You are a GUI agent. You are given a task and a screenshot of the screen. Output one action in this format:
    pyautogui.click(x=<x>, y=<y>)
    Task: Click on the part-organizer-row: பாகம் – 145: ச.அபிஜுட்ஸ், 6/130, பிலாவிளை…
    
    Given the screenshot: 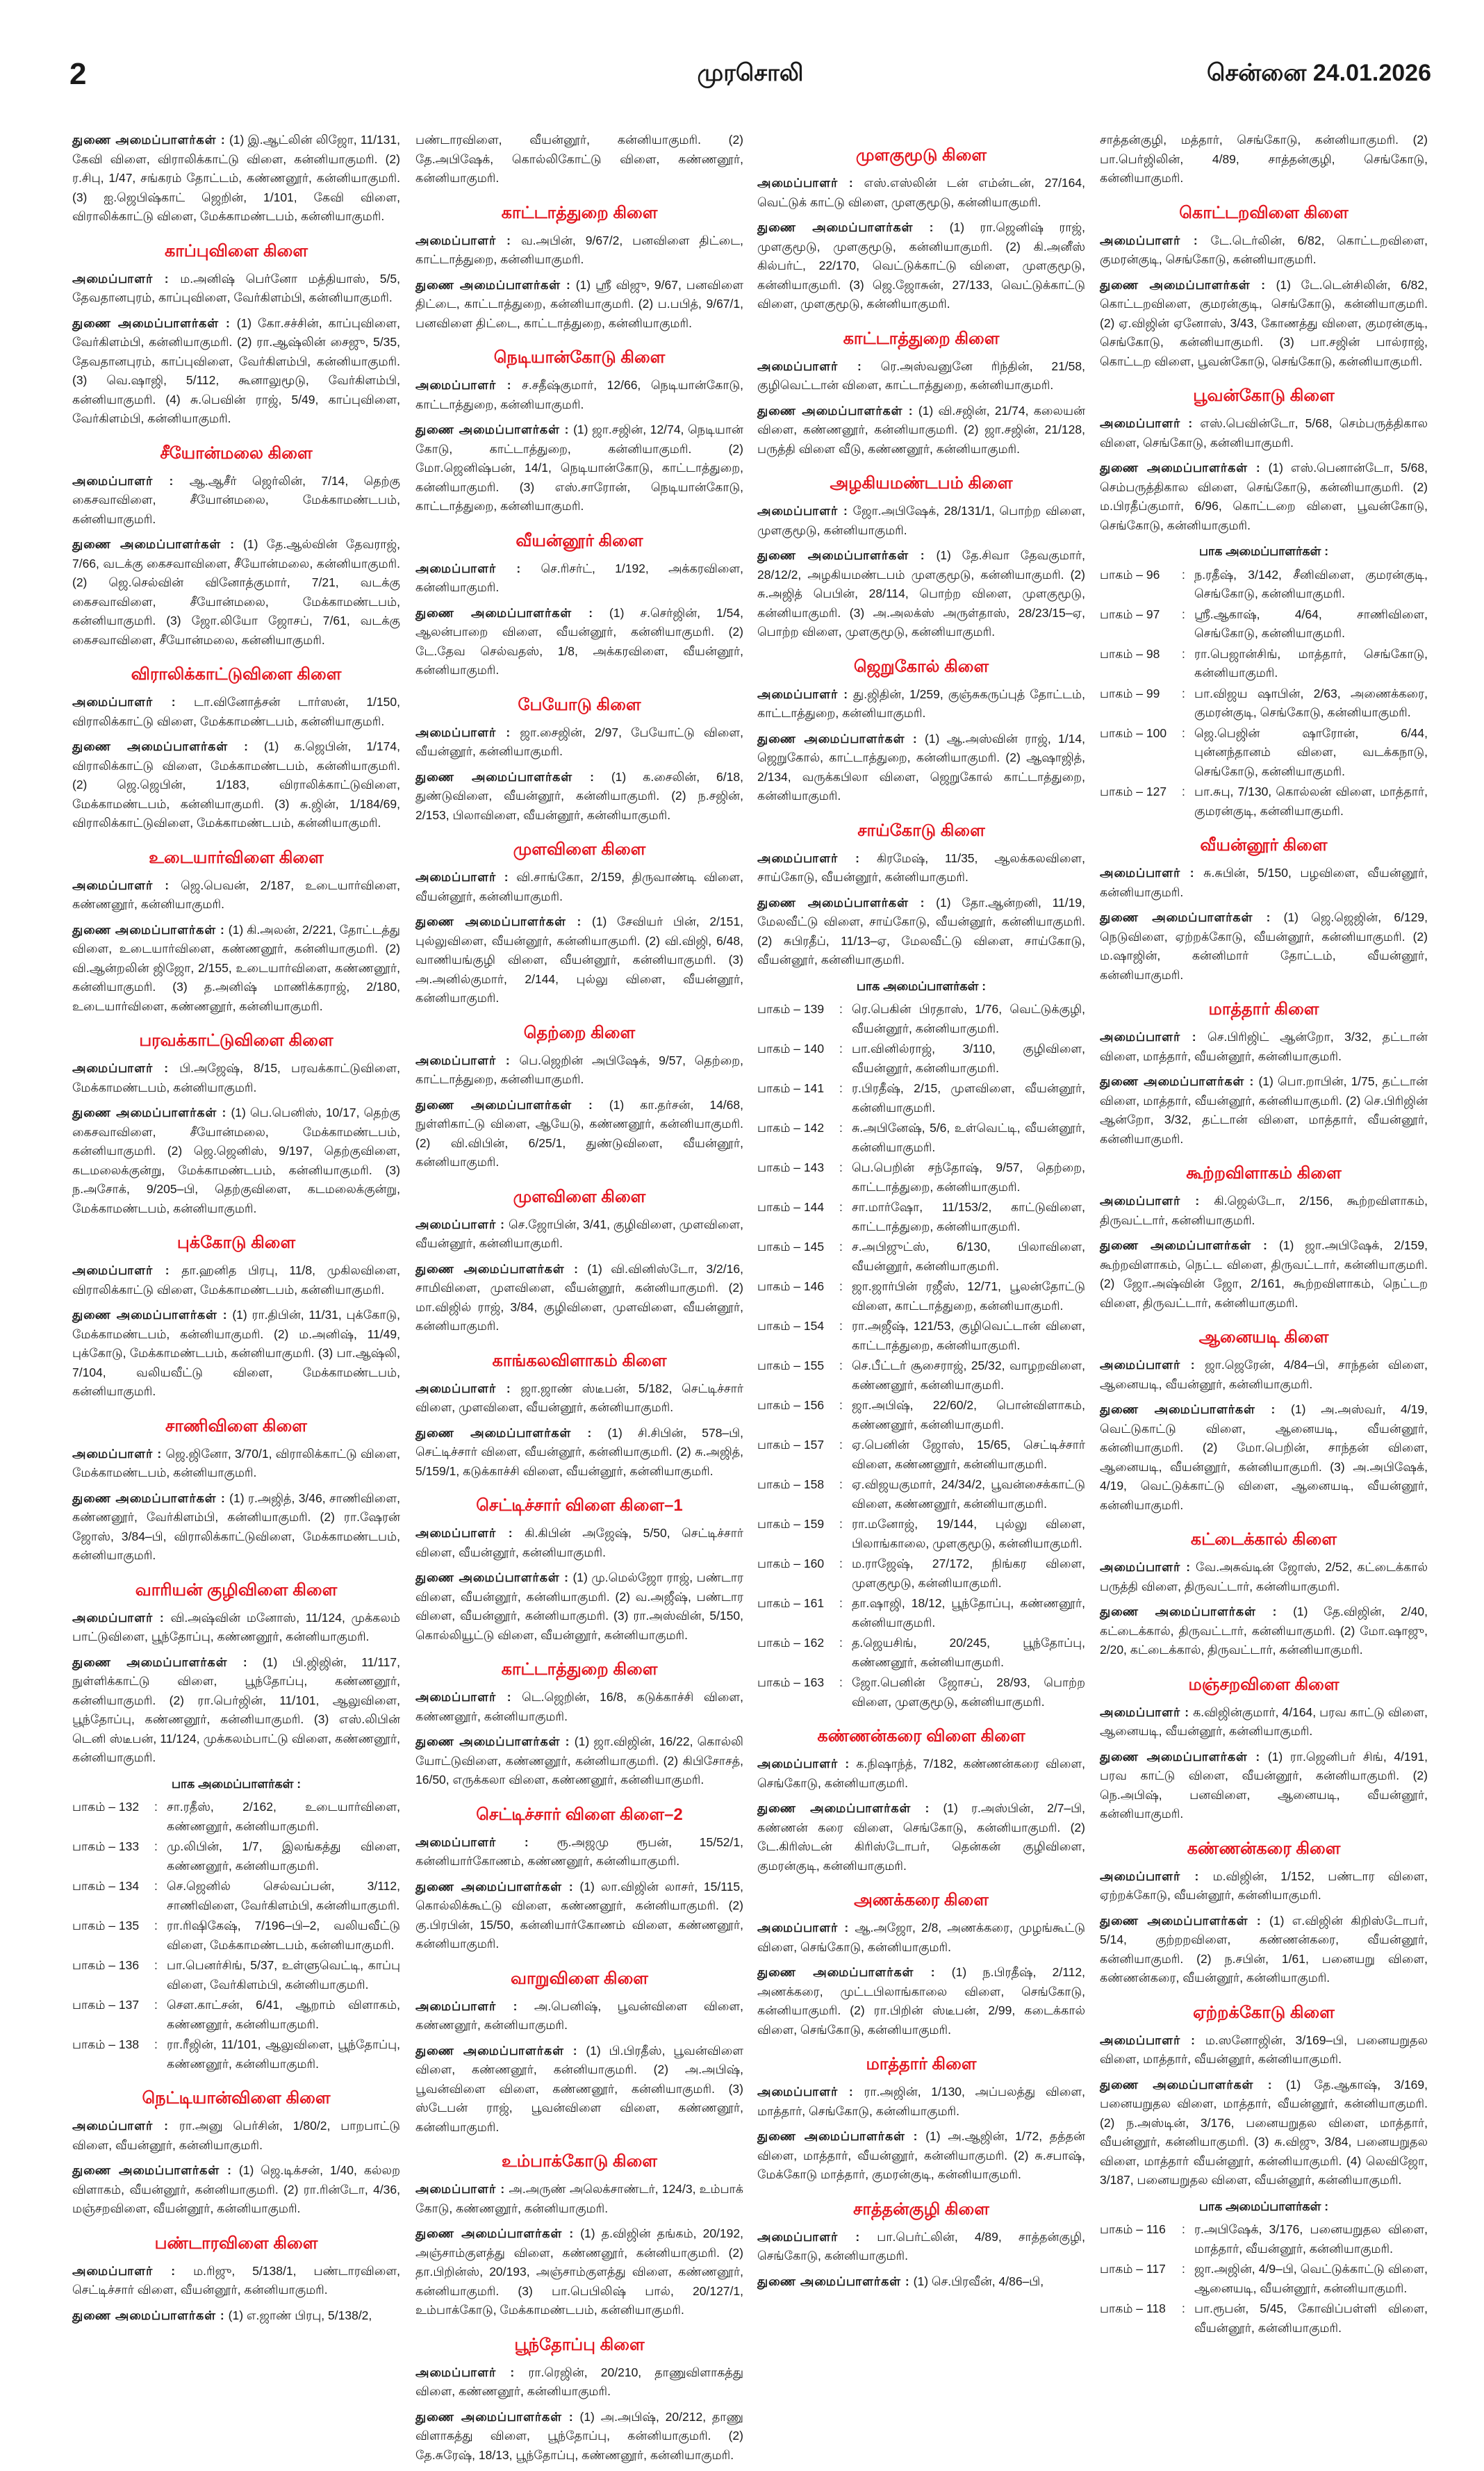 What is the action you would take?
    pyautogui.click(x=921, y=1257)
    